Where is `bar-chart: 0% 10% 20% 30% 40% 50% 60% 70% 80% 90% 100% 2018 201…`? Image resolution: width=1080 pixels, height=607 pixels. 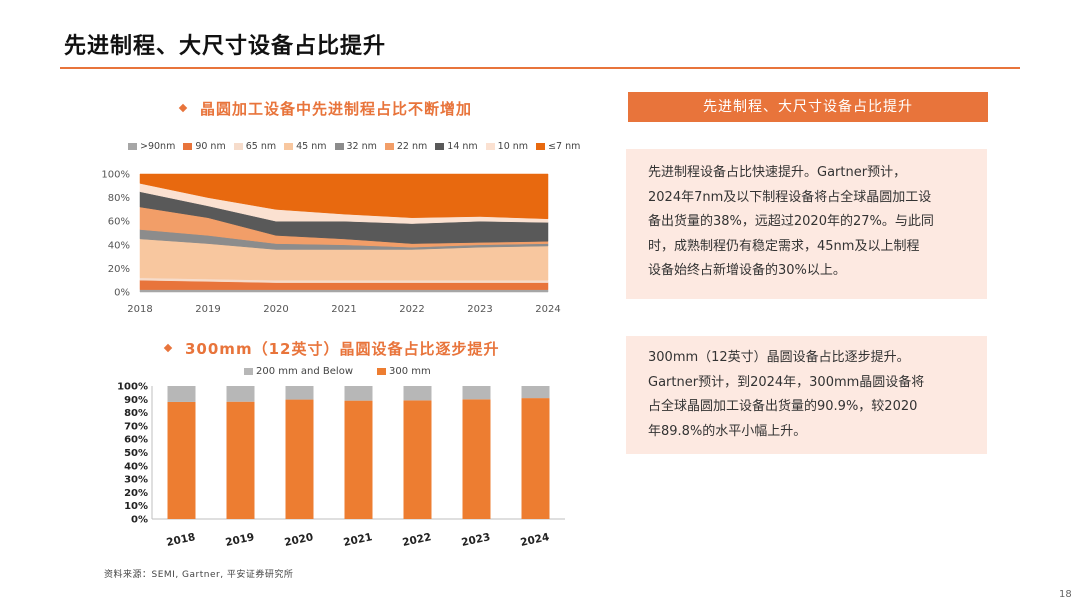
bar-chart: 0% 10% 20% 30% 40% 50% 60% 70% 80% 90% 100% 2018 201… is located at coordinates (341, 465).